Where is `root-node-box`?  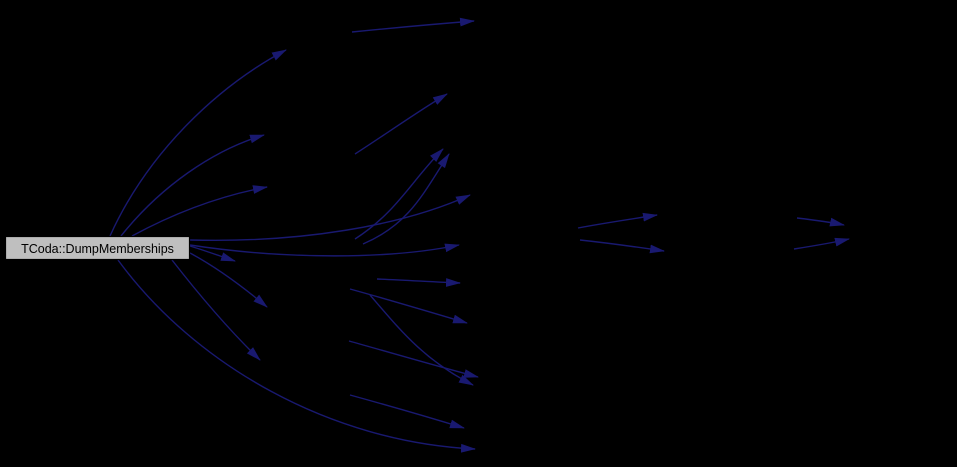
root-node-box is located at coordinates (97, 248).